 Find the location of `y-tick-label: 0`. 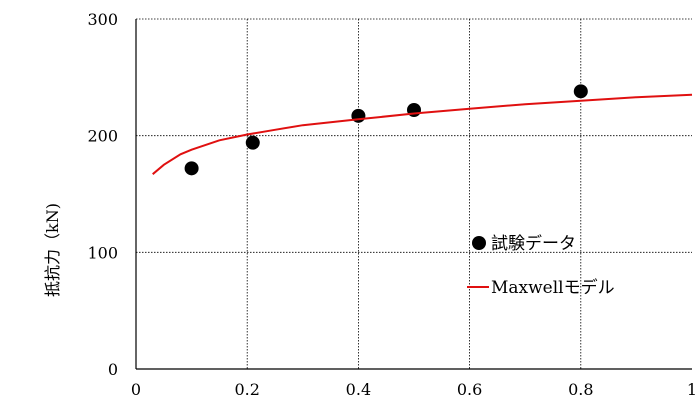

y-tick-label: 0 is located at coordinates (113, 369).